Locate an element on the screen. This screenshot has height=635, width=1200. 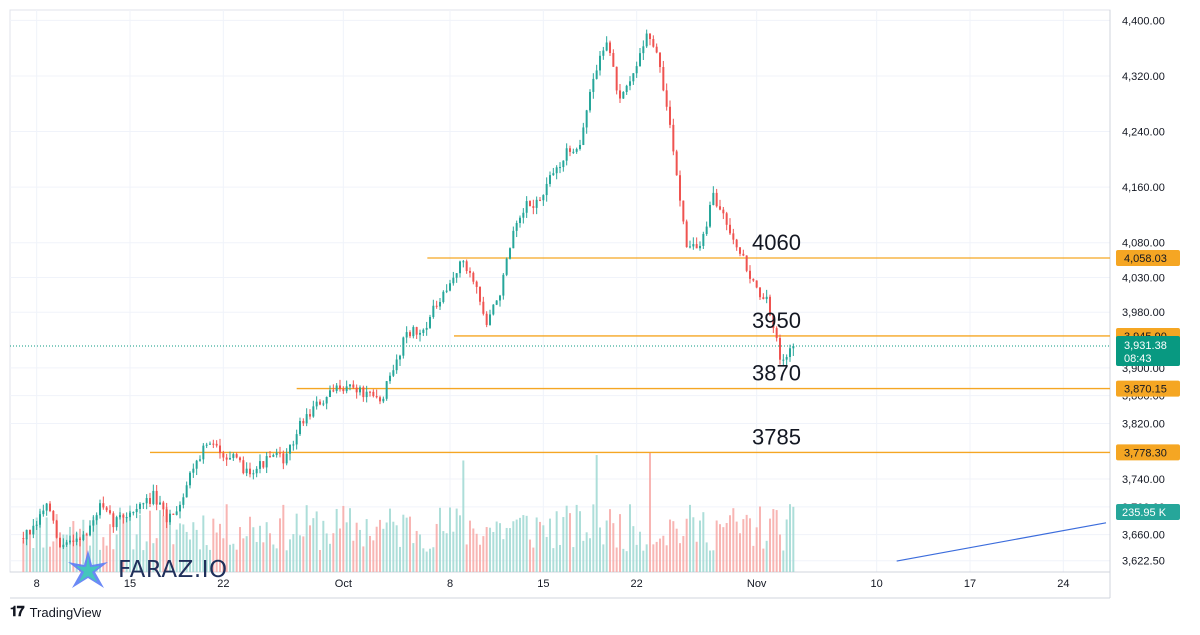
level-price-tag is located at coordinates (1148, 452).